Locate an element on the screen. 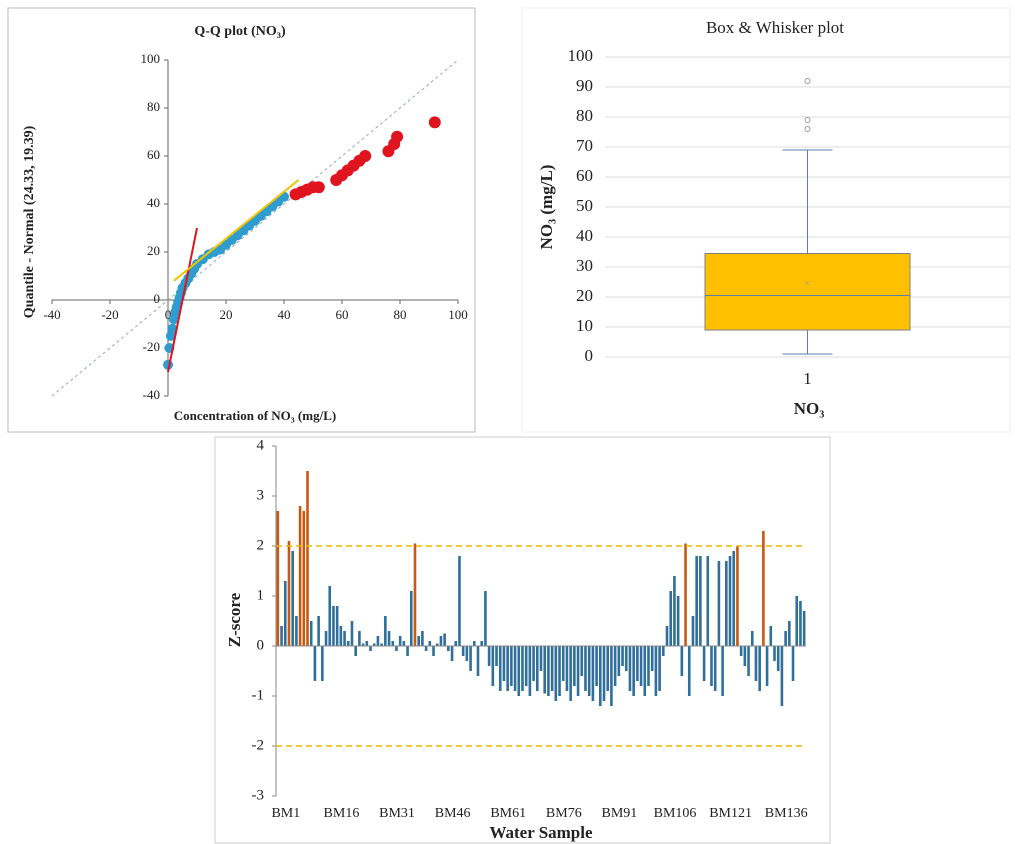 The image size is (1015, 844). y-tick-label: 2 is located at coordinates (261, 545).